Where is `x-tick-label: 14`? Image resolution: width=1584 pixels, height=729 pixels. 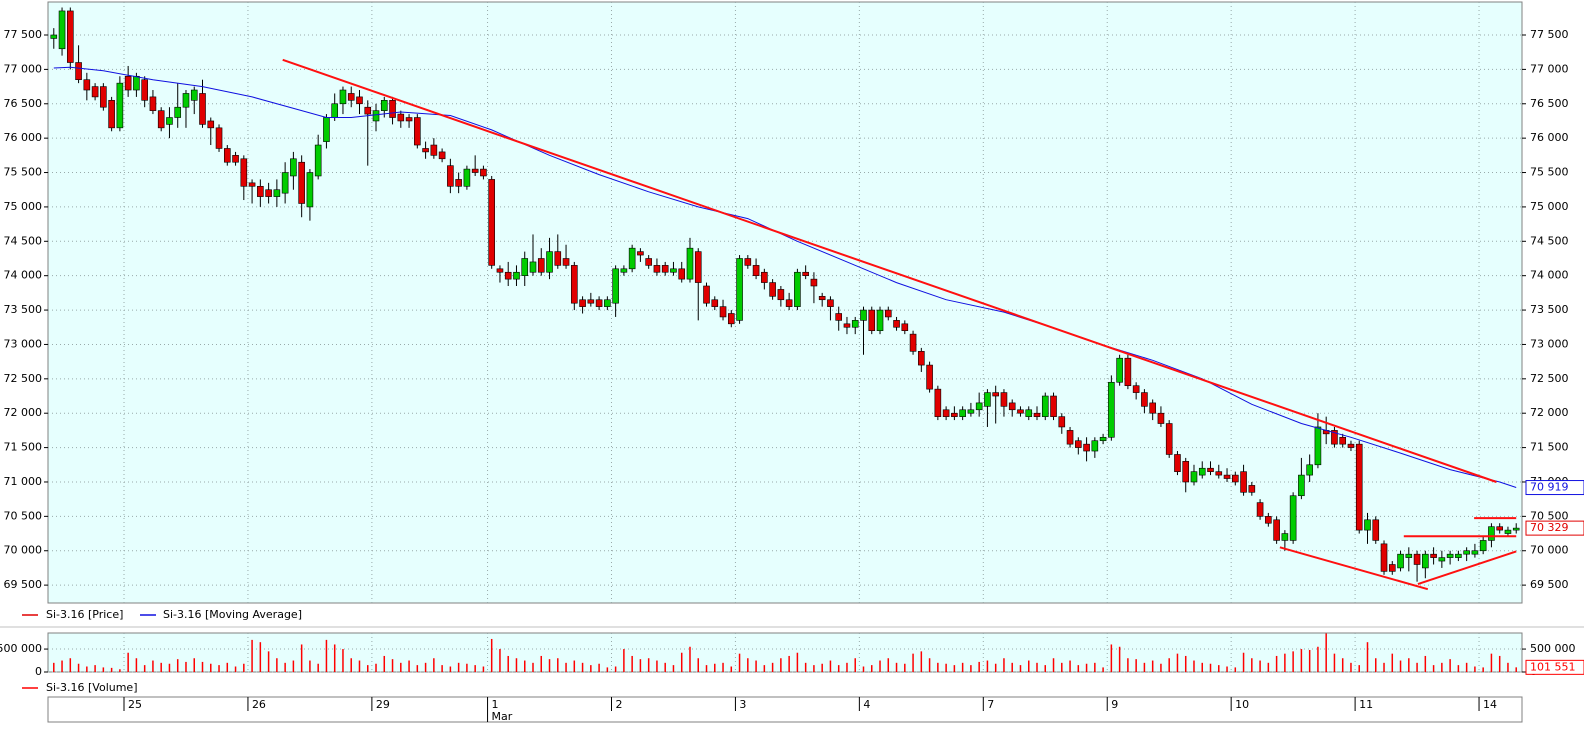 x-tick-label: 14 is located at coordinates (1490, 704).